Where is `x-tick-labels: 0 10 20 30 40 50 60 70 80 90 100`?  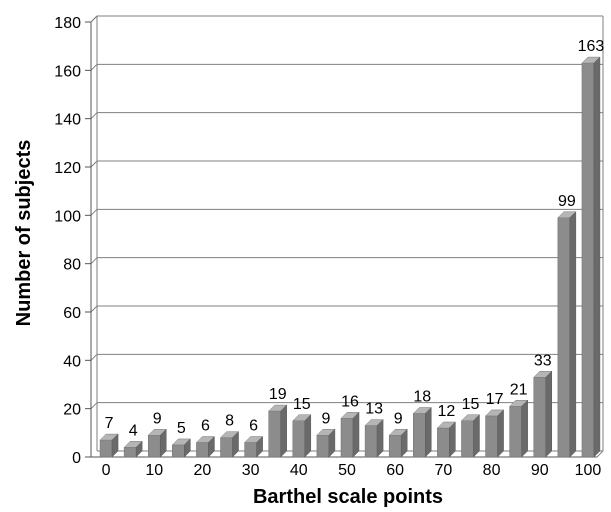 x-tick-labels: 0 10 20 30 40 50 60 70 80 90 100 is located at coordinates (352, 470).